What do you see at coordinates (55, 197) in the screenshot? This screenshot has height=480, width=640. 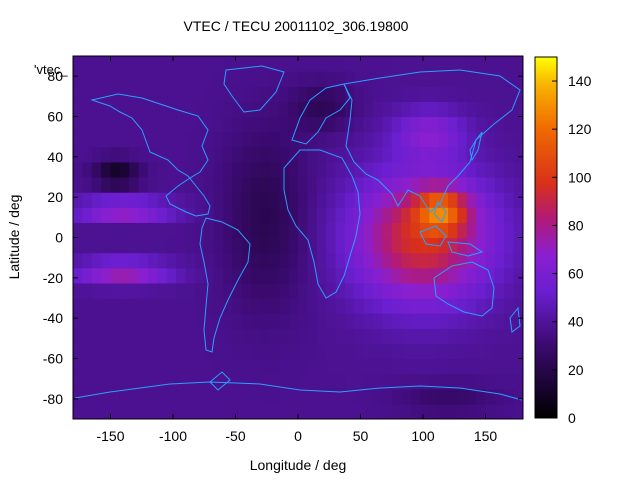 I see `y-tick-label: 20` at bounding box center [55, 197].